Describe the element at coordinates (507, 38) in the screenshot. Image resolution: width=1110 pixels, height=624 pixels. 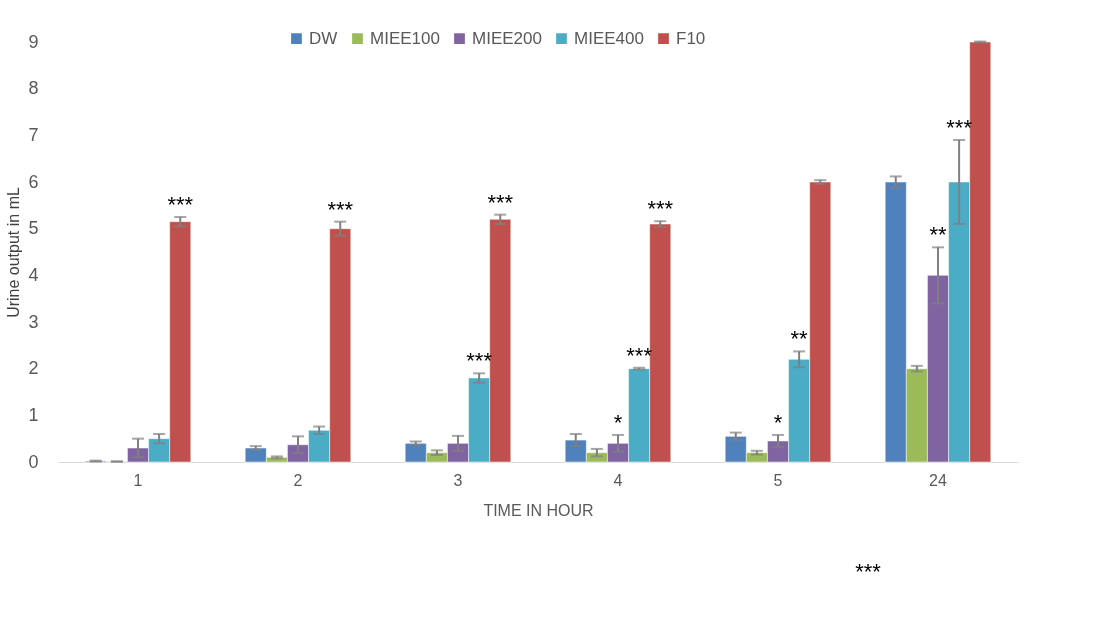
I see `legend-label: MIEE200` at that location.